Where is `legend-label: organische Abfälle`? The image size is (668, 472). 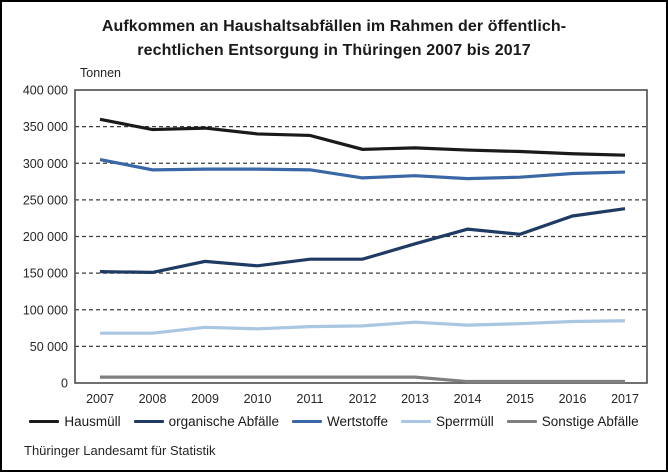 legend-label: organische Abfälle is located at coordinates (223, 421).